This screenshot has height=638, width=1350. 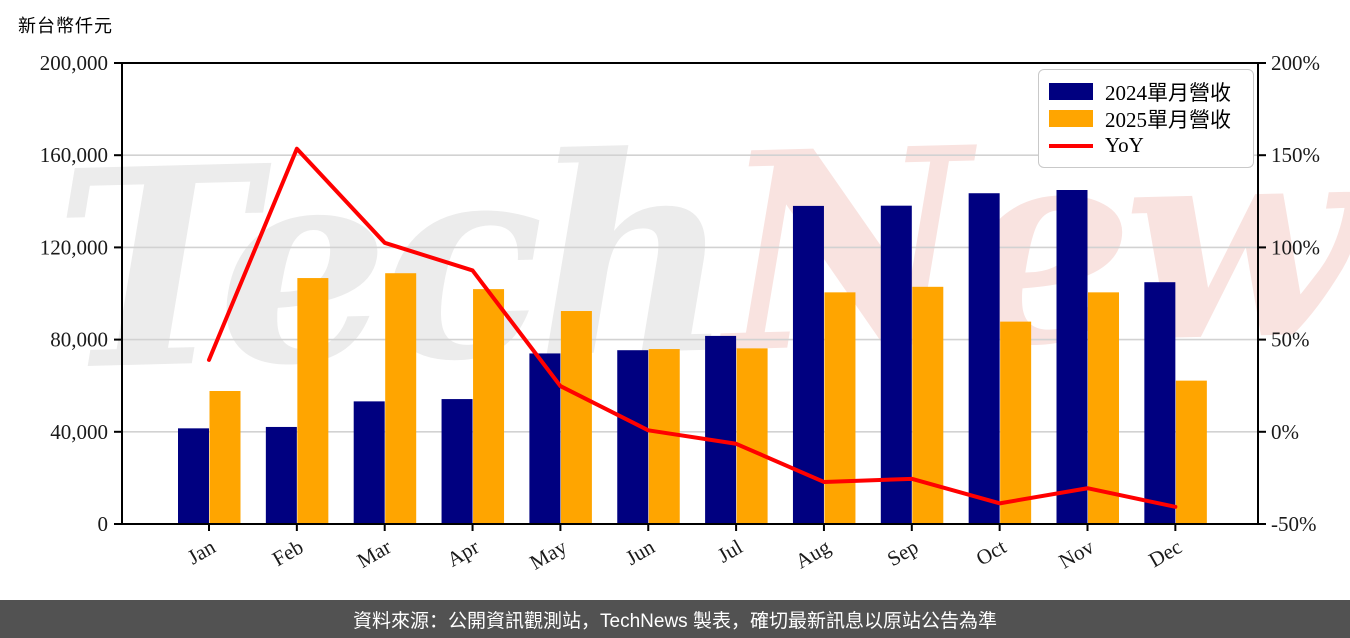 What do you see at coordinates (1295, 63) in the screenshot?
I see `right-axis-tick-label: 200%` at bounding box center [1295, 63].